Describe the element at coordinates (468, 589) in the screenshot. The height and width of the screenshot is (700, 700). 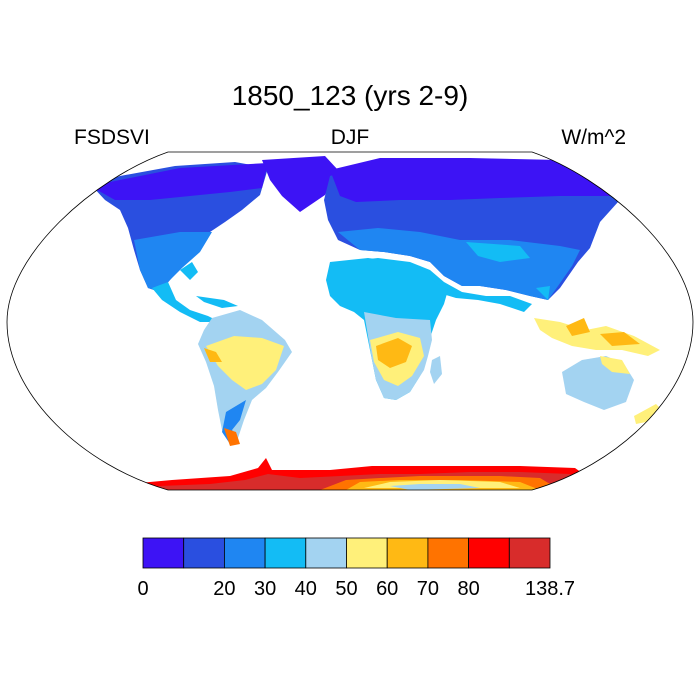
I see `colorbar-tick-label: 80` at that location.